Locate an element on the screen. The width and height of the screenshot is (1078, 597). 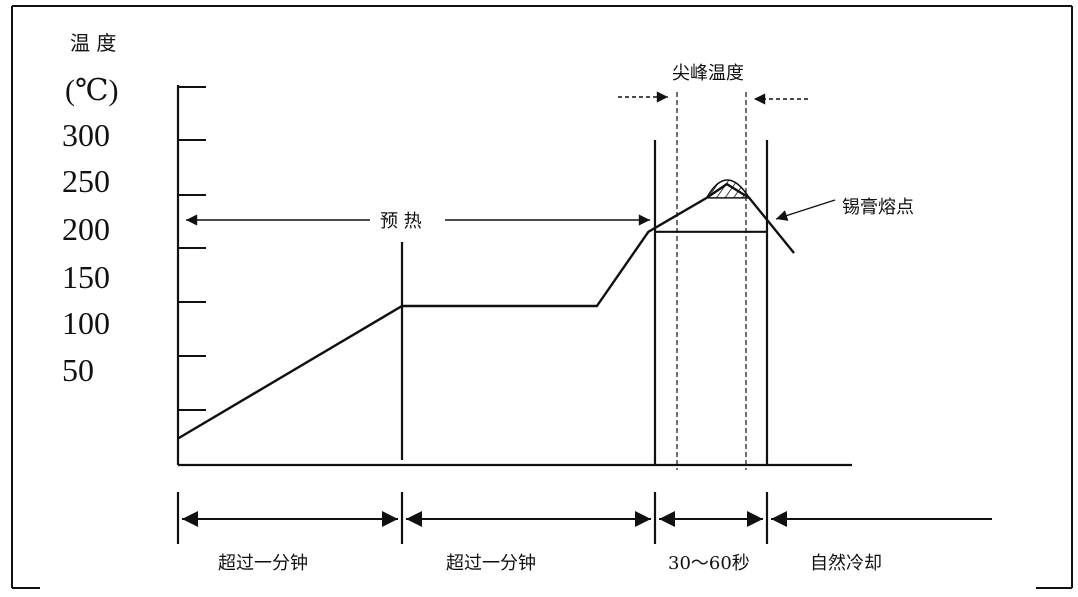
y-tick-label: 150 is located at coordinates (86, 277).